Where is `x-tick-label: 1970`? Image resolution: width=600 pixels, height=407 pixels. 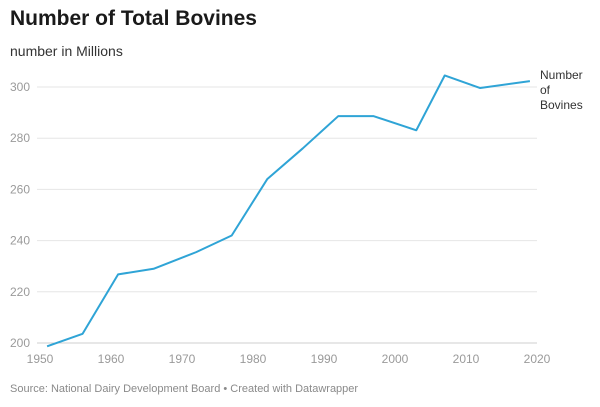
x-tick-label: 1970 is located at coordinates (182, 359).